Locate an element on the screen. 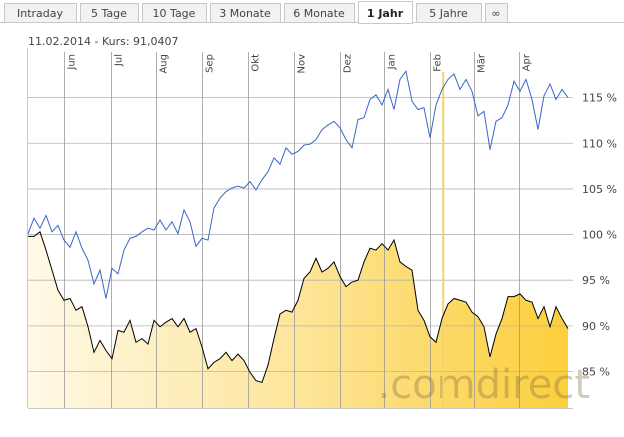 This screenshot has width=624, height=437. tab: 1 Jahr is located at coordinates (385, 12).